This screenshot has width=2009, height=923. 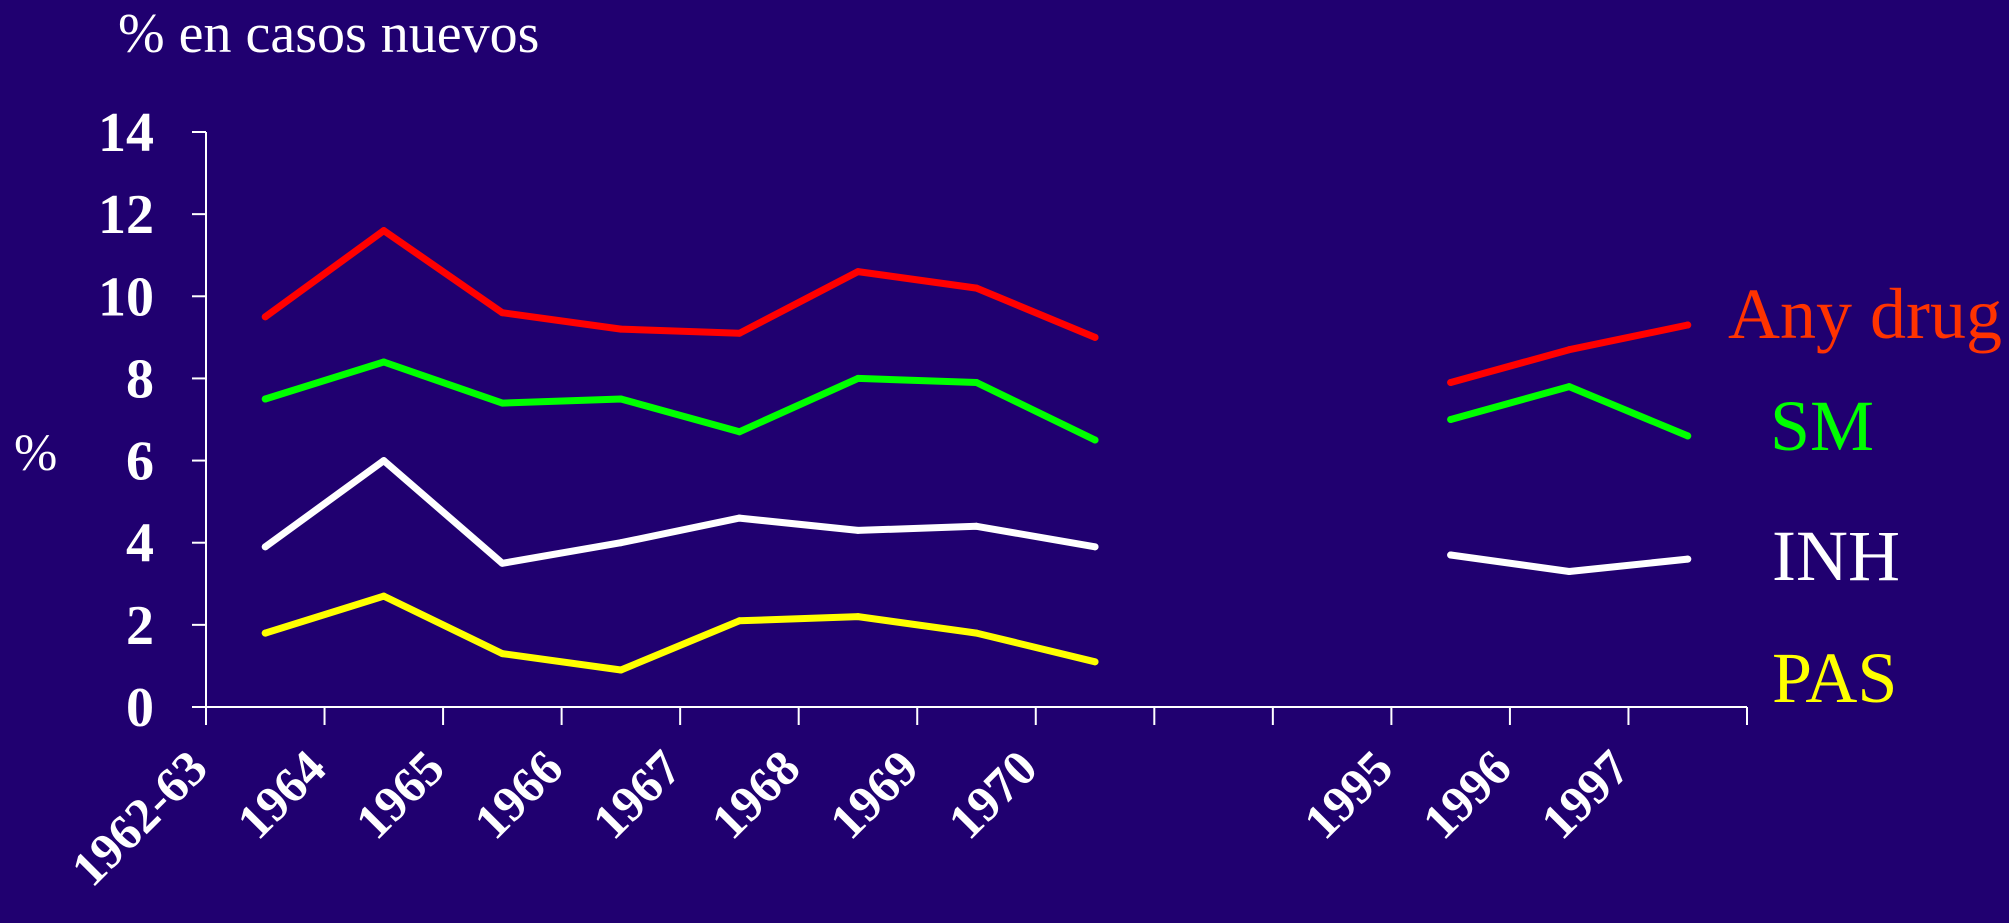 What do you see at coordinates (126, 133) in the screenshot?
I see `y-tick-label: 14` at bounding box center [126, 133].